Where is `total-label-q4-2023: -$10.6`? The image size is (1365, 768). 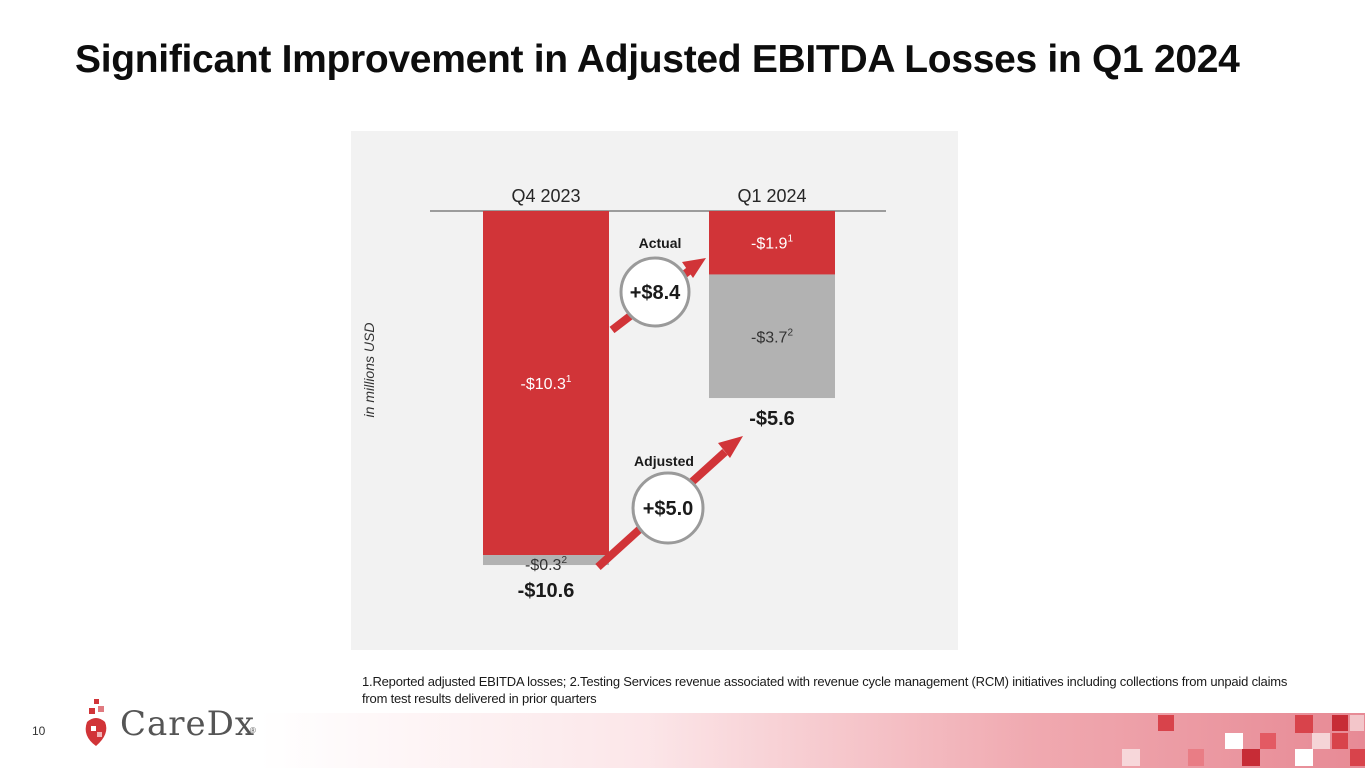
total-label-q4-2023: -$10.6 is located at coordinates (546, 591).